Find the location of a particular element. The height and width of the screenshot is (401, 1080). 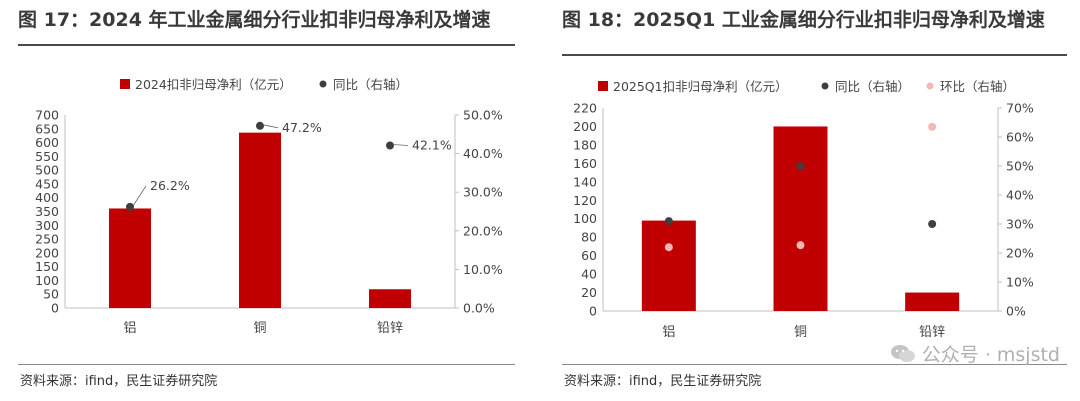

y-tick-label-left: 150 is located at coordinates (47, 266).